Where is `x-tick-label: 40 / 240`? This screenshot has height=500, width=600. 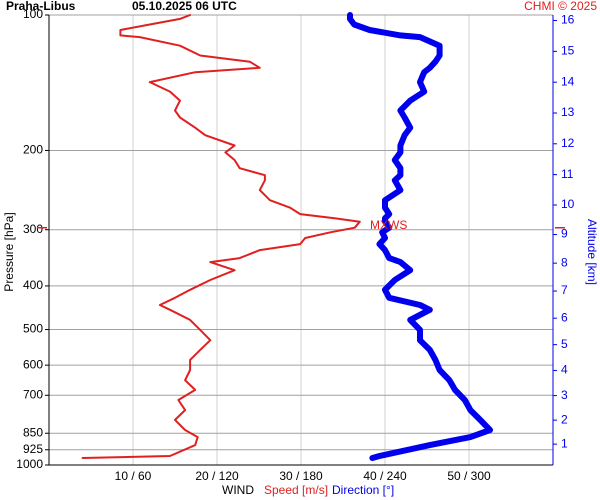 x-tick-label: 40 / 240 is located at coordinates (385, 476).